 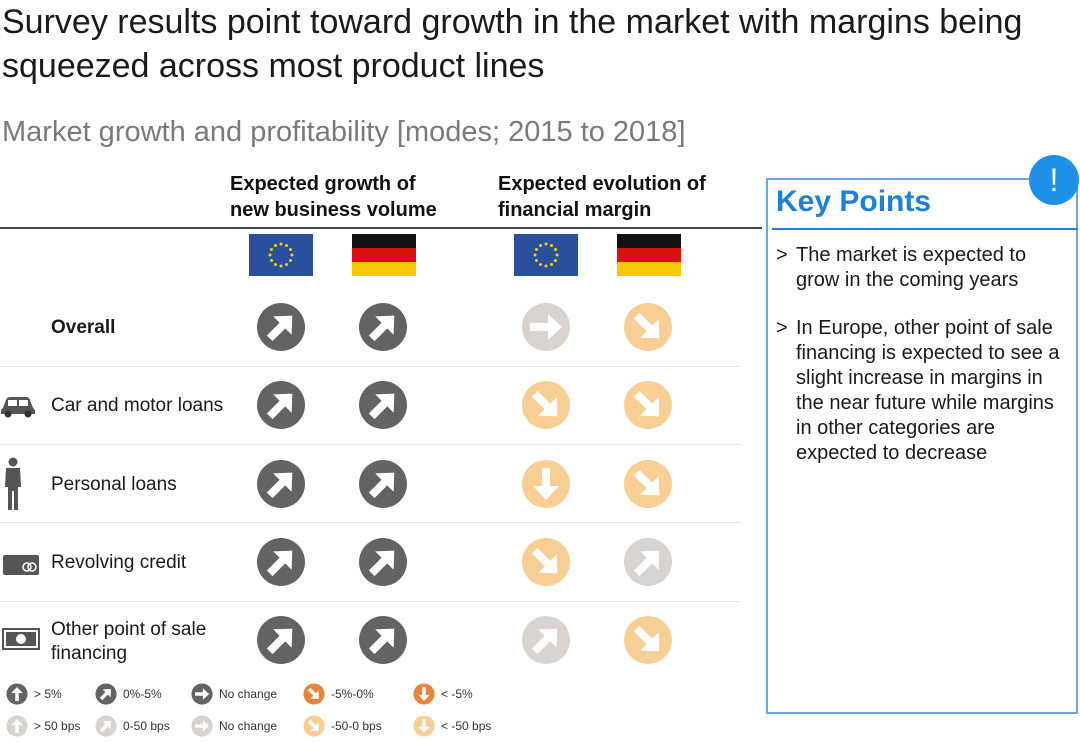 I want to click on growth-column-header: Expected growth of new business volume, so click(x=333, y=197).